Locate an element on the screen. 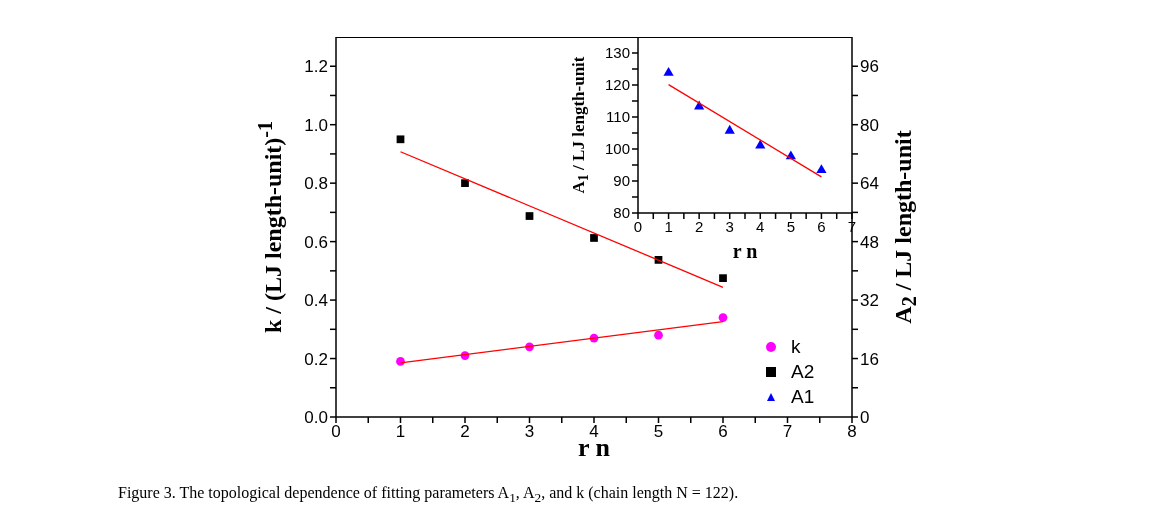  y-tick-label: 0.2 is located at coordinates (316, 359).